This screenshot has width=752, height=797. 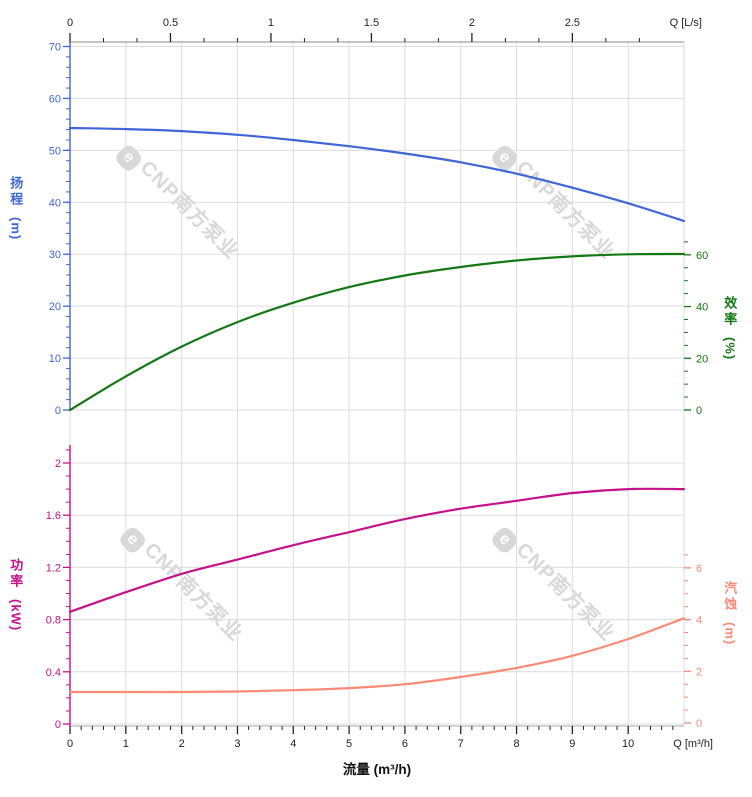 I want to click on head-axis-tick-label: 70, so click(x=55, y=47).